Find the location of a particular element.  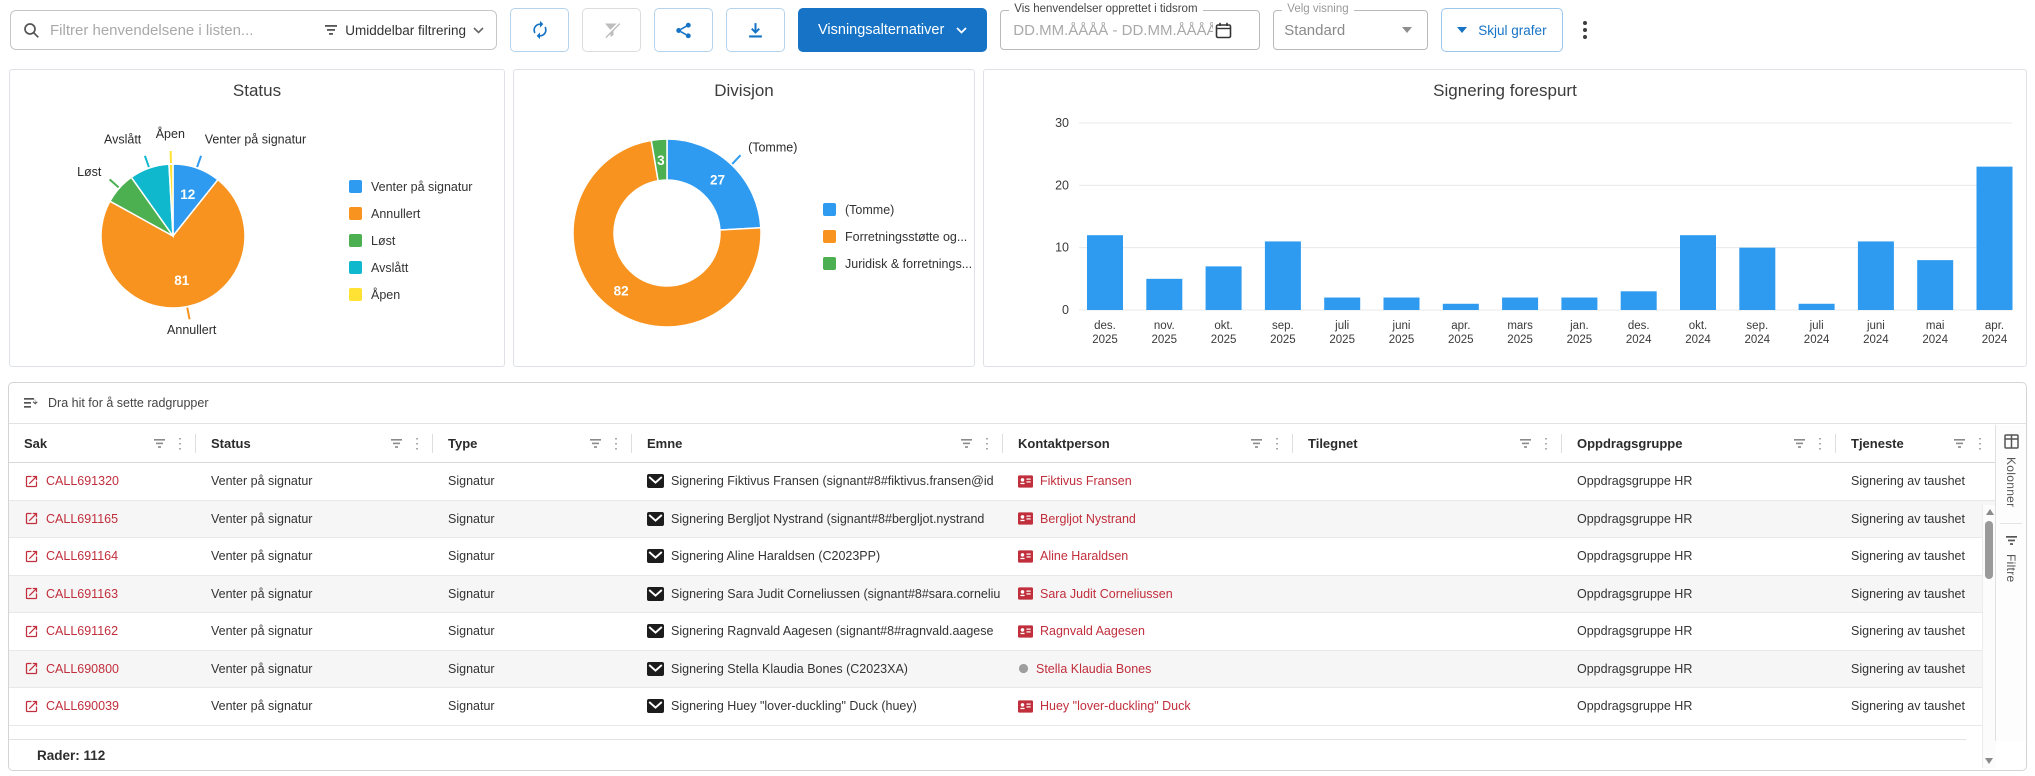

column-header-emne: Emne ⋮ is located at coordinates (817, 443).